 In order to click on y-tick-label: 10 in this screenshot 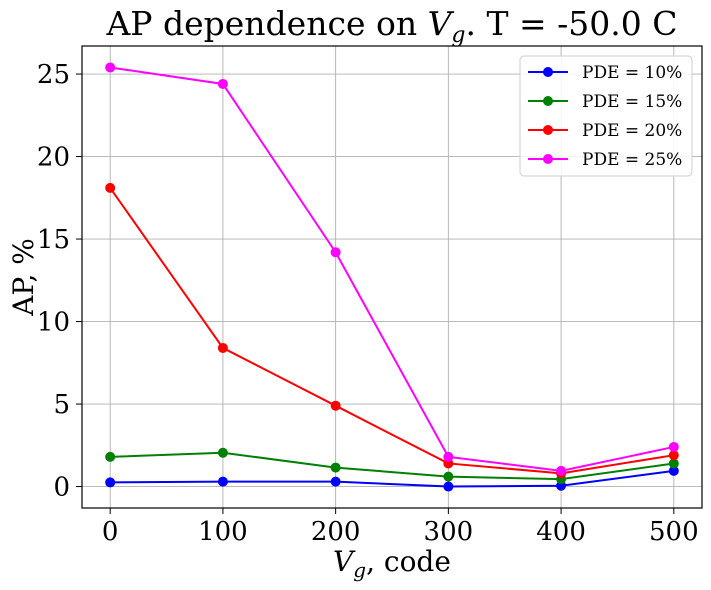, I will do `click(53, 323)`.